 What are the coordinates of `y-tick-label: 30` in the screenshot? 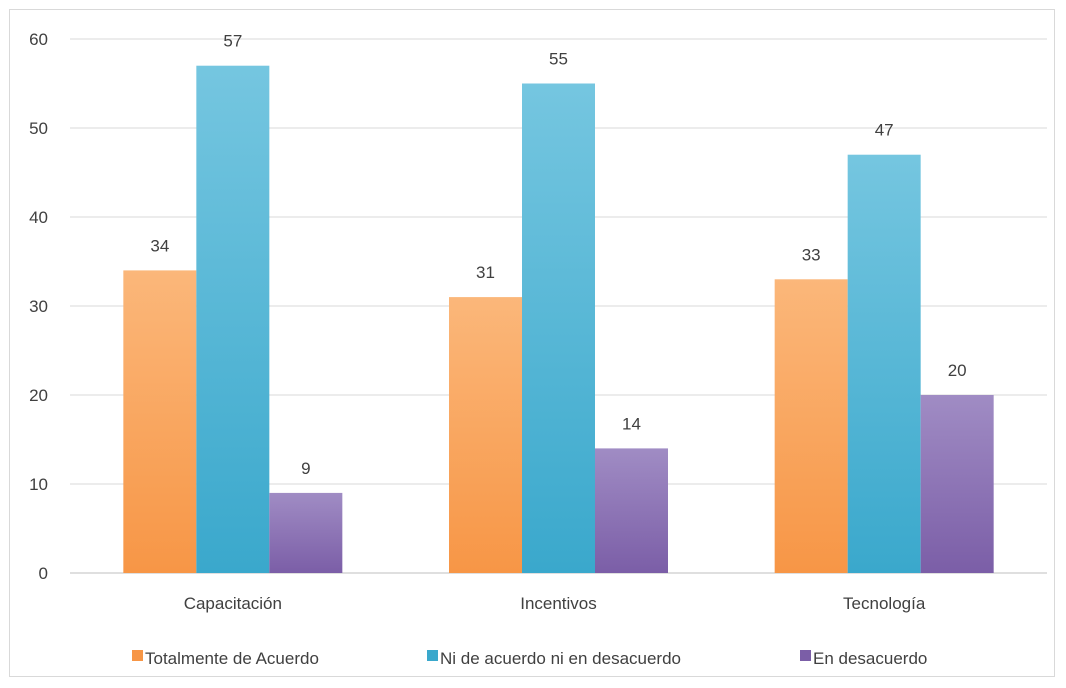 It's located at (38, 306).